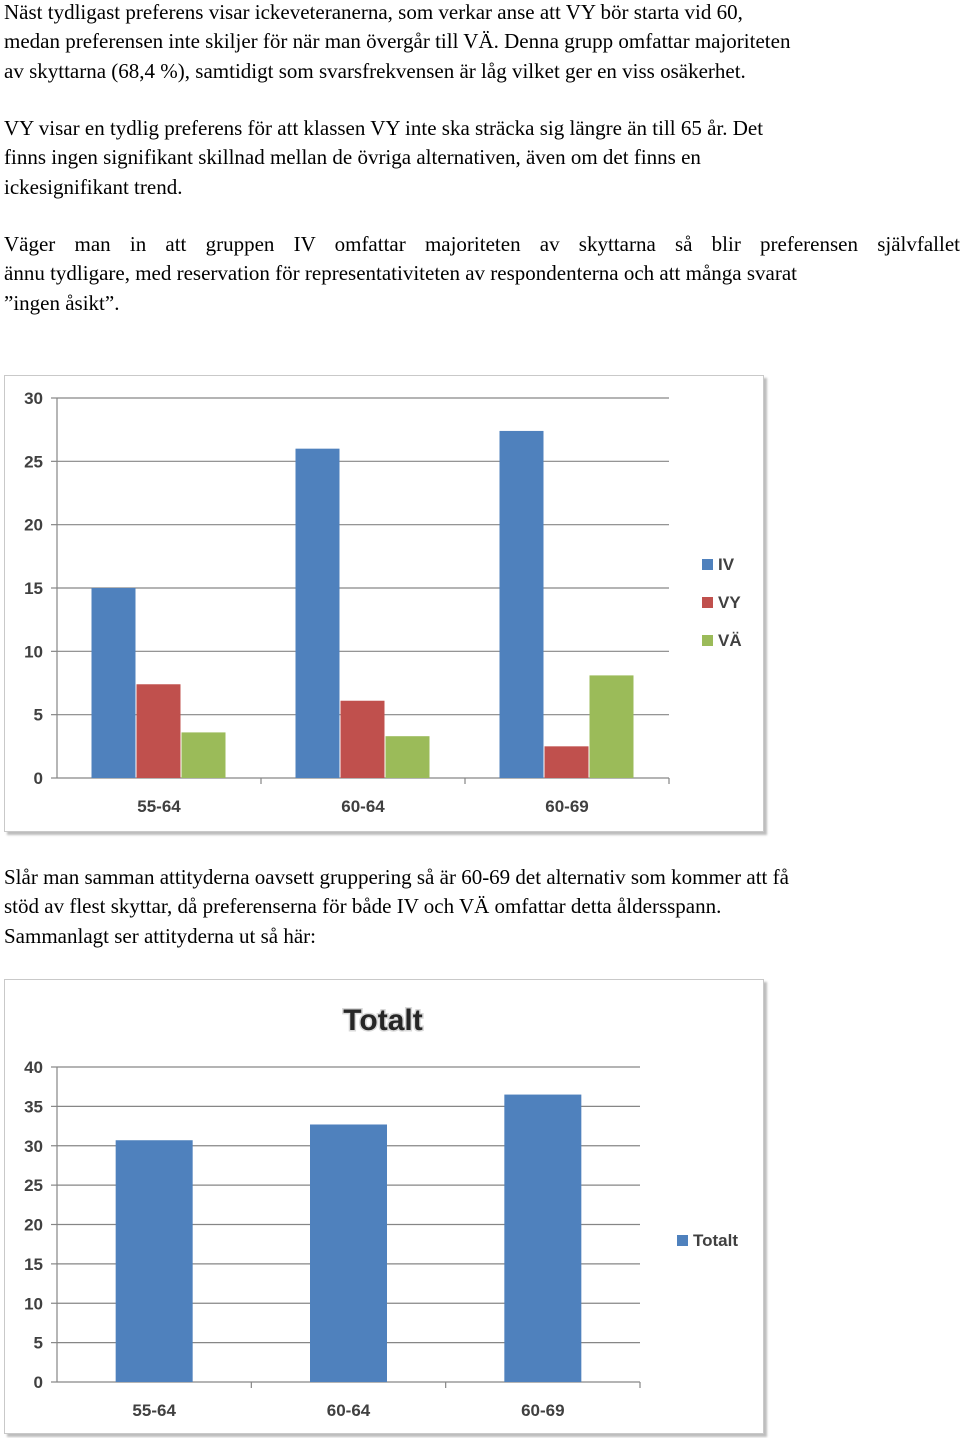 This screenshot has height=1438, width=960. What do you see at coordinates (33, 1106) in the screenshot?
I see `y-tick-label: 35` at bounding box center [33, 1106].